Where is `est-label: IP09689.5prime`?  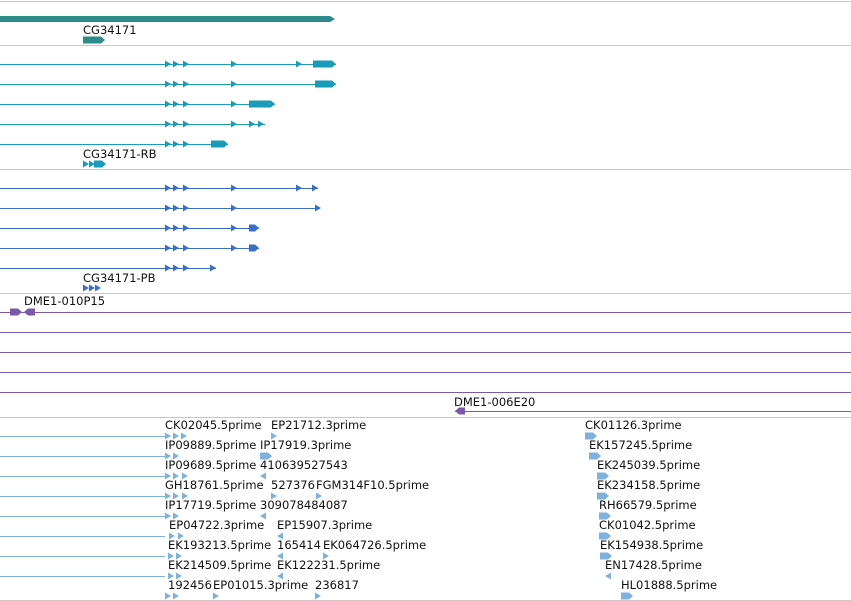
est-label: IP09689.5prime is located at coordinates (211, 465).